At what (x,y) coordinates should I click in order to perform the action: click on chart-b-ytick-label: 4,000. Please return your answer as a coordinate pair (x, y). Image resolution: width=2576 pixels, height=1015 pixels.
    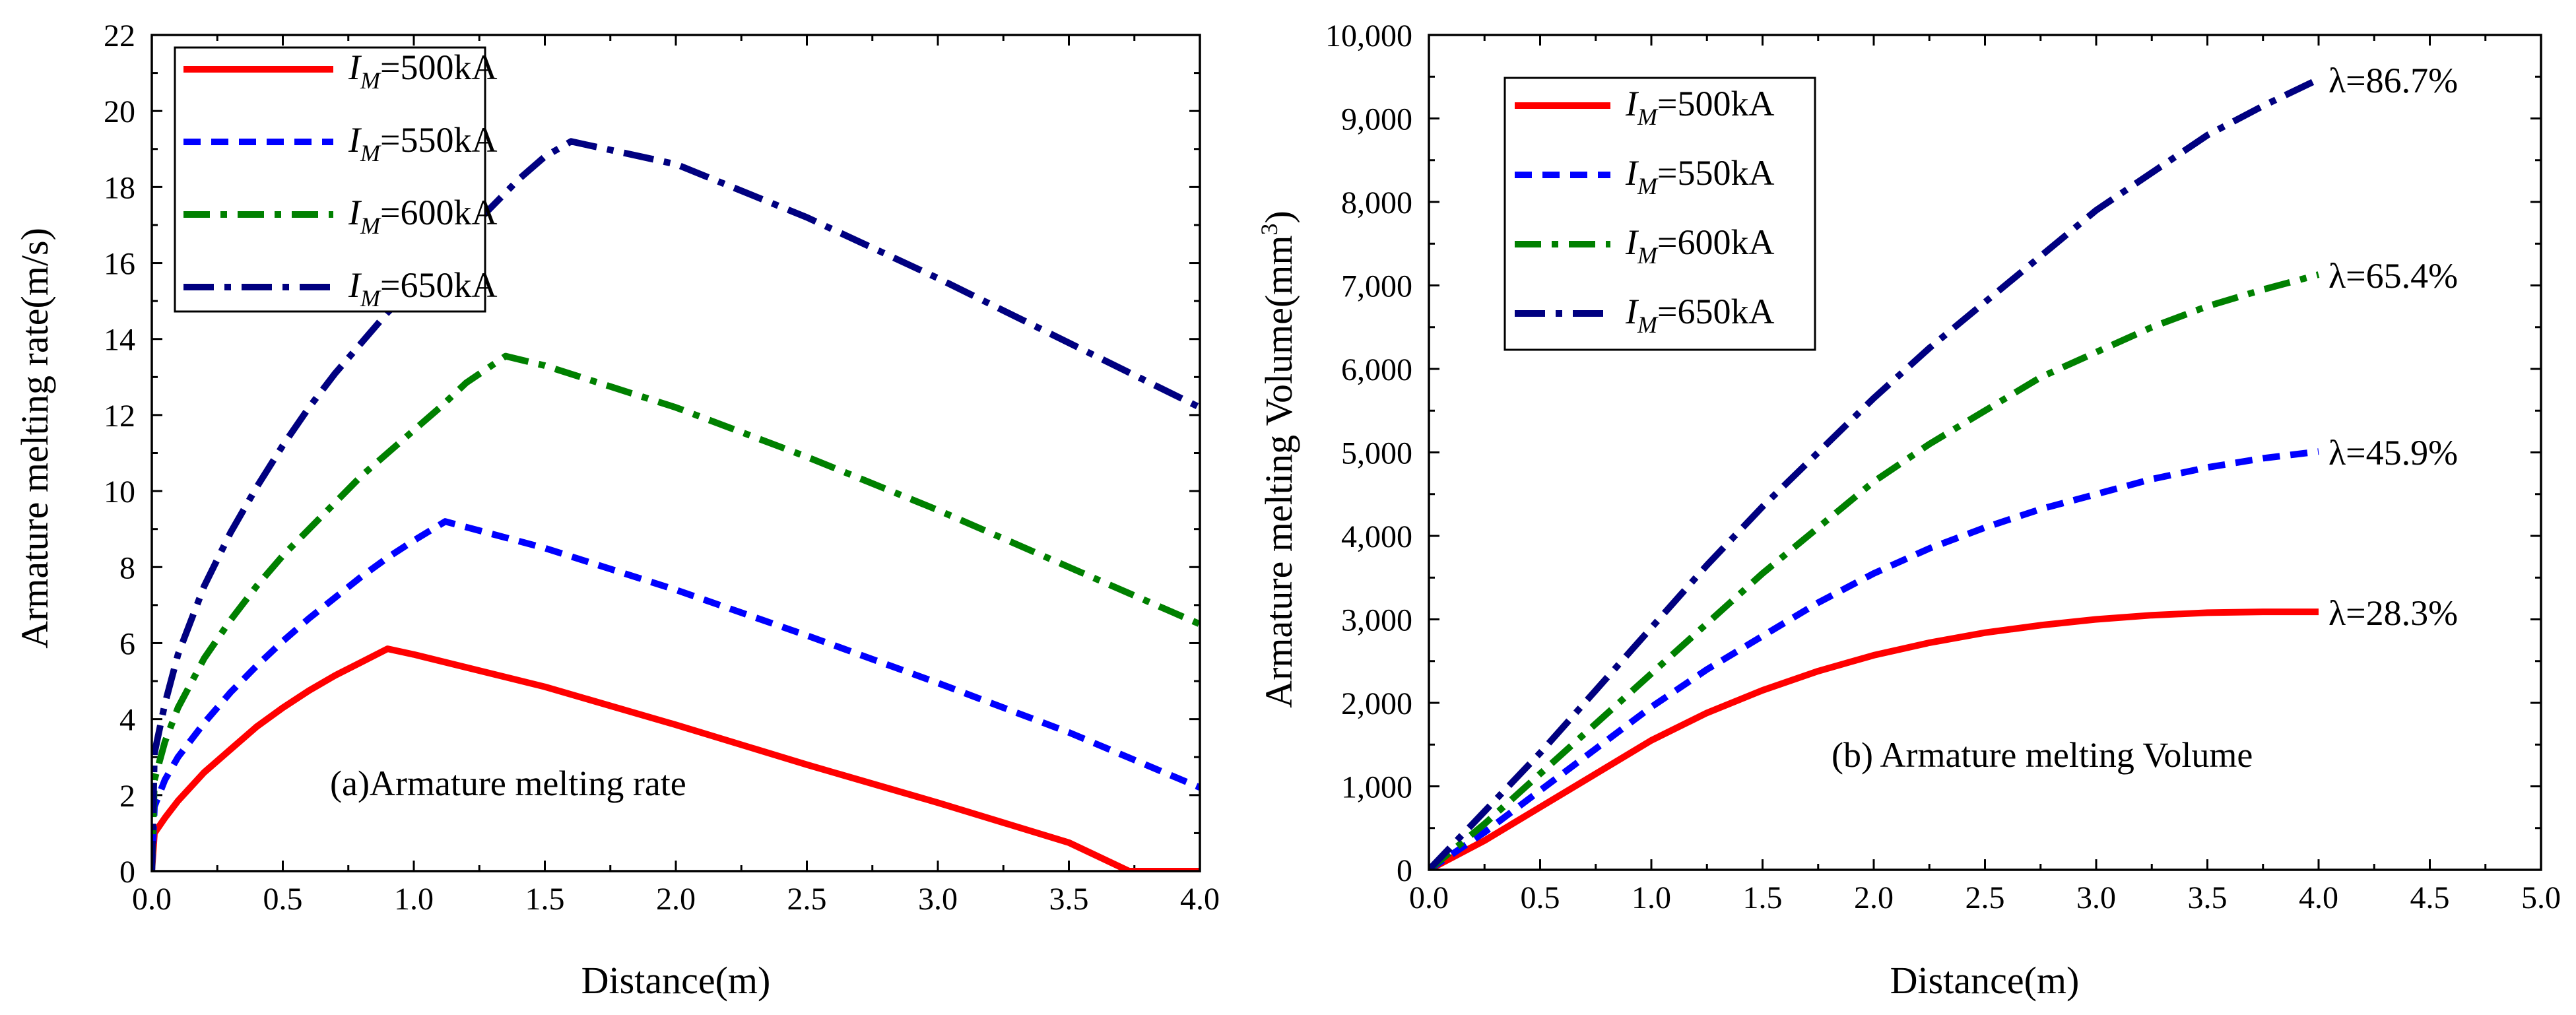
    Looking at the image, I should click on (1376, 536).